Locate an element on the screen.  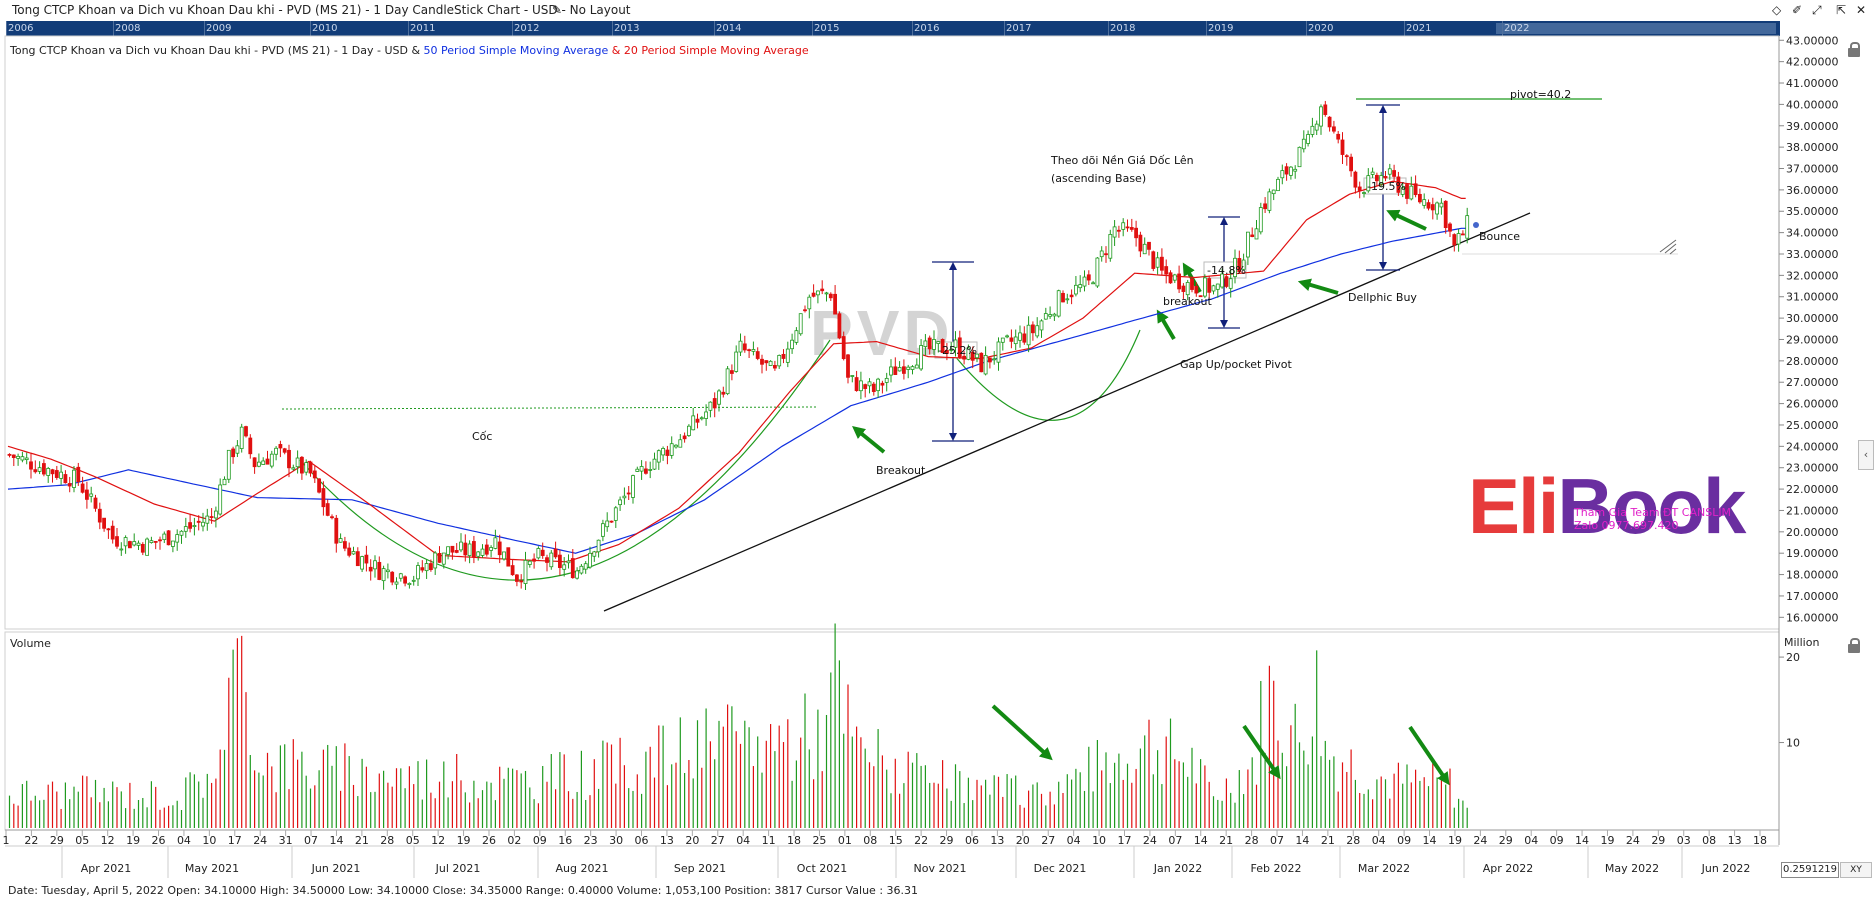
year-label: 2019 is located at coordinates (1221, 28).